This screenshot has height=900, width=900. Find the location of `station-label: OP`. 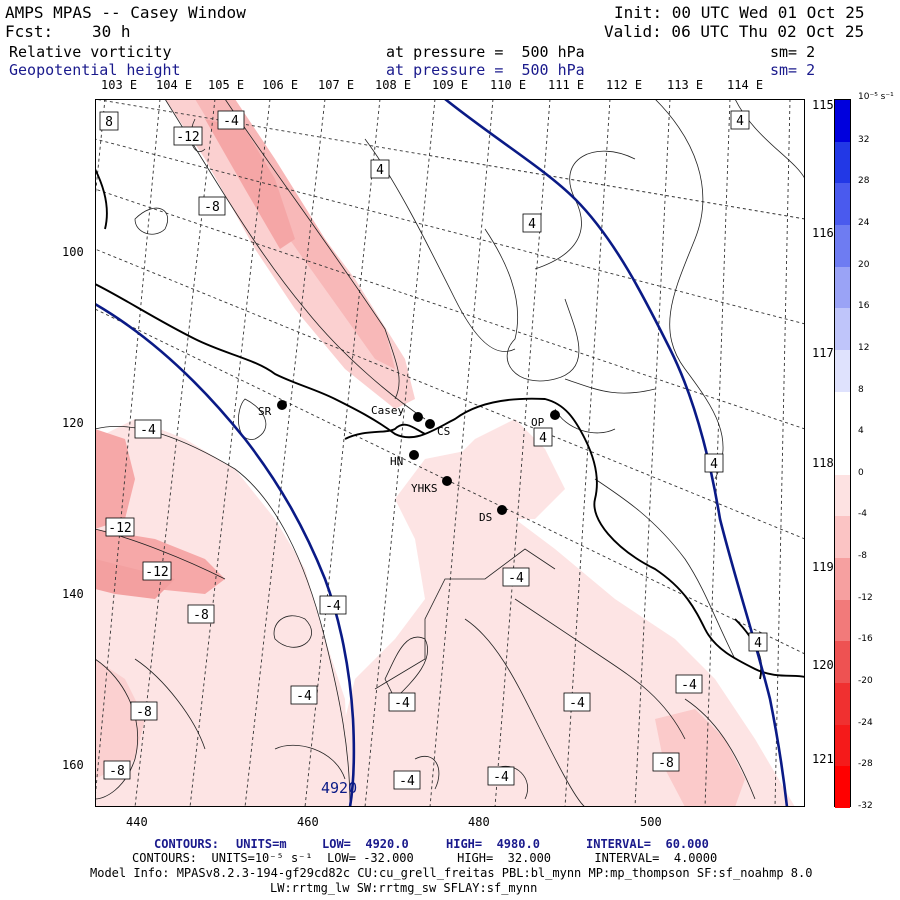

station-label: OP is located at coordinates (538, 422).